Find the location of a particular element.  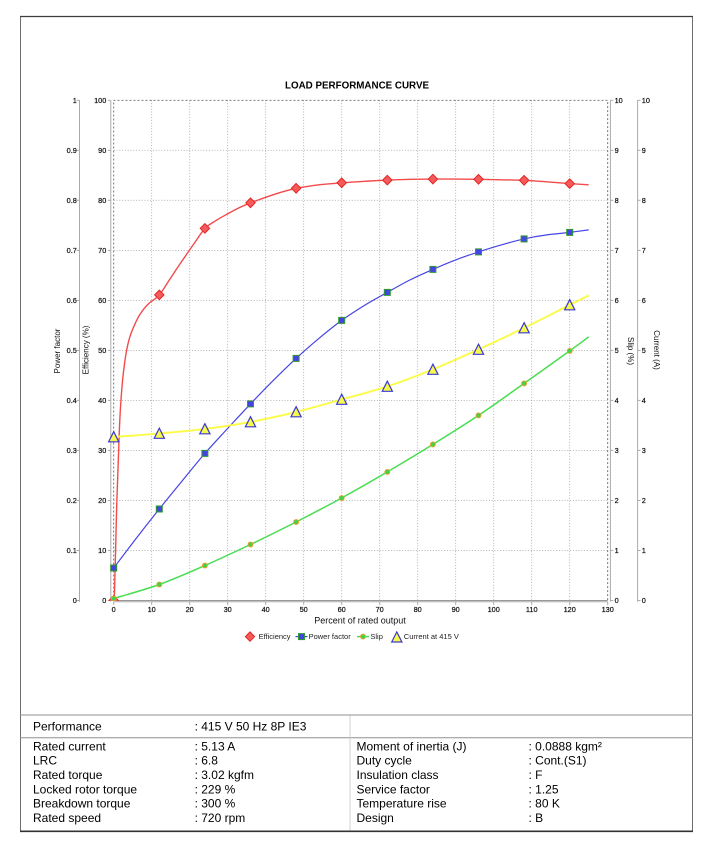

svg-text:: 80 K: : 80 K is located at coordinates (544, 804).